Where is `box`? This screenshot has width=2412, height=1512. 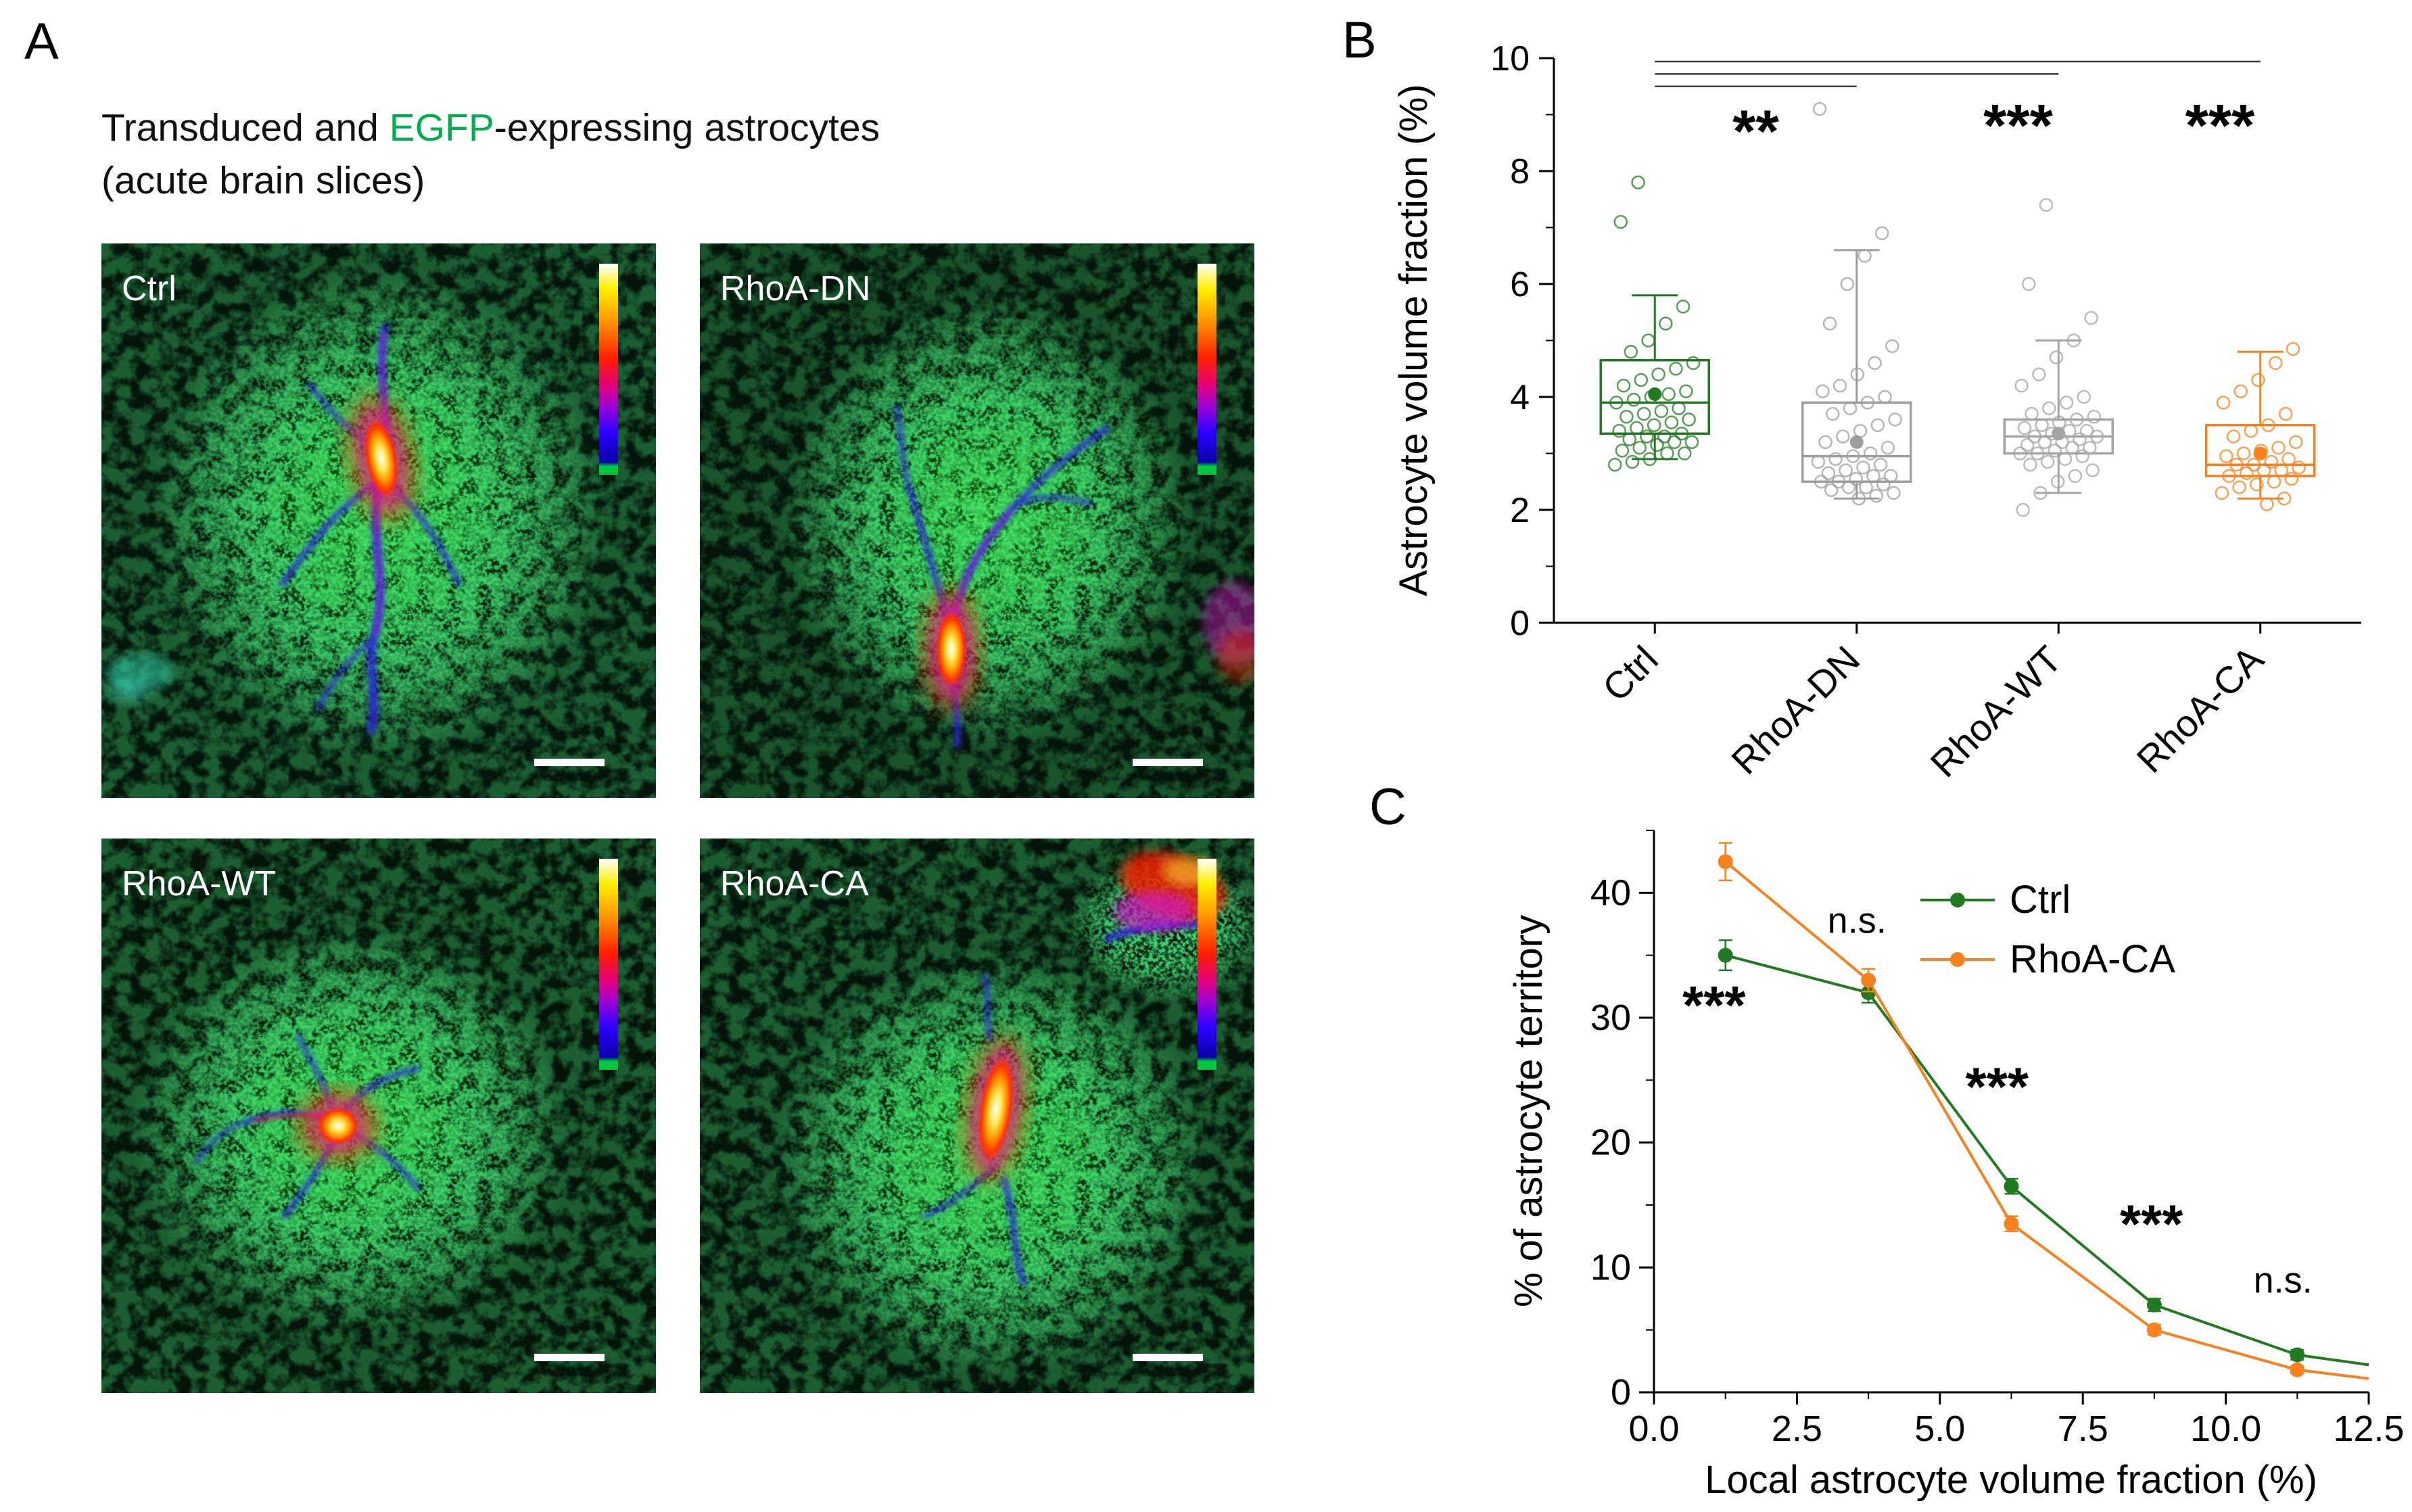 box is located at coordinates (1654, 396).